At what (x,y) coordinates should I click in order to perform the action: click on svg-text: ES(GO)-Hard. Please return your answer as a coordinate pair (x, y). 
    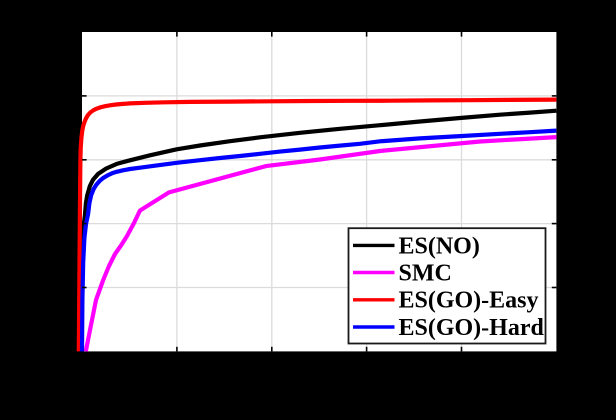
    Looking at the image, I should click on (472, 328).